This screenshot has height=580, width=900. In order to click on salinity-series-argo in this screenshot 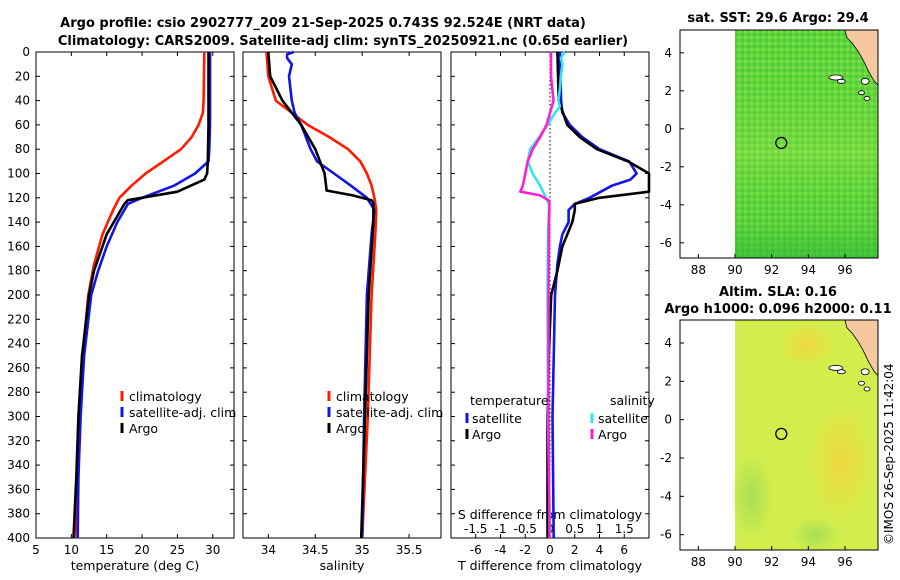, I will do `click(321, 295)`.